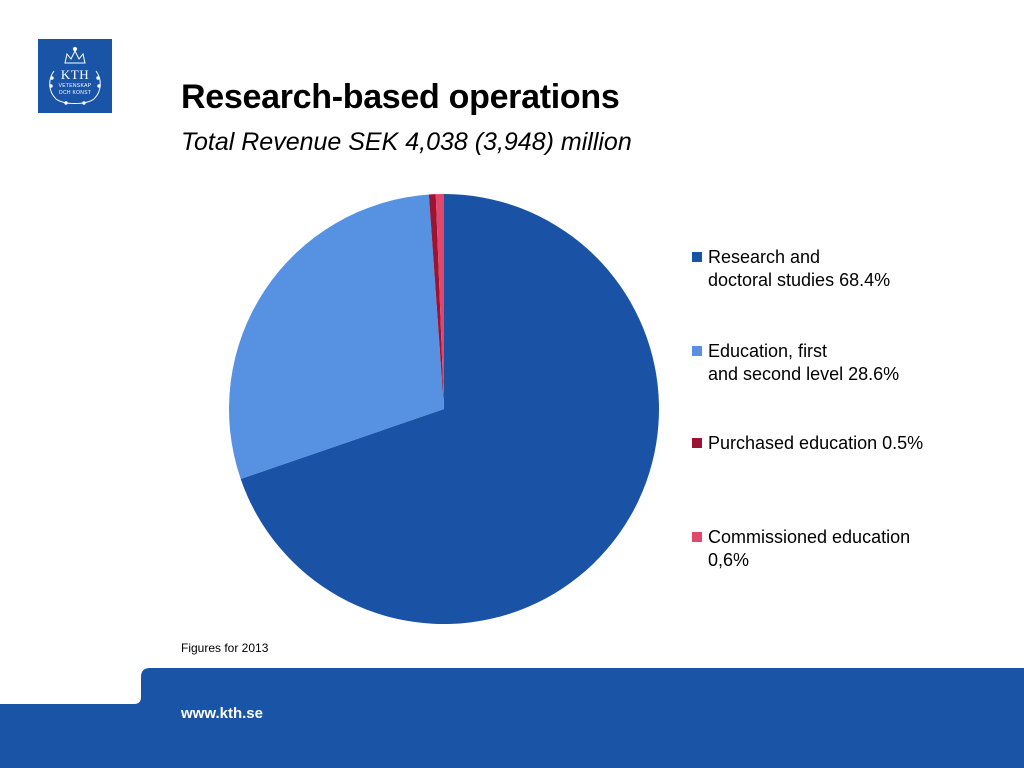  I want to click on page-subtitle: Total Revenue SEK 4,038 (3,948) million, so click(406, 142).